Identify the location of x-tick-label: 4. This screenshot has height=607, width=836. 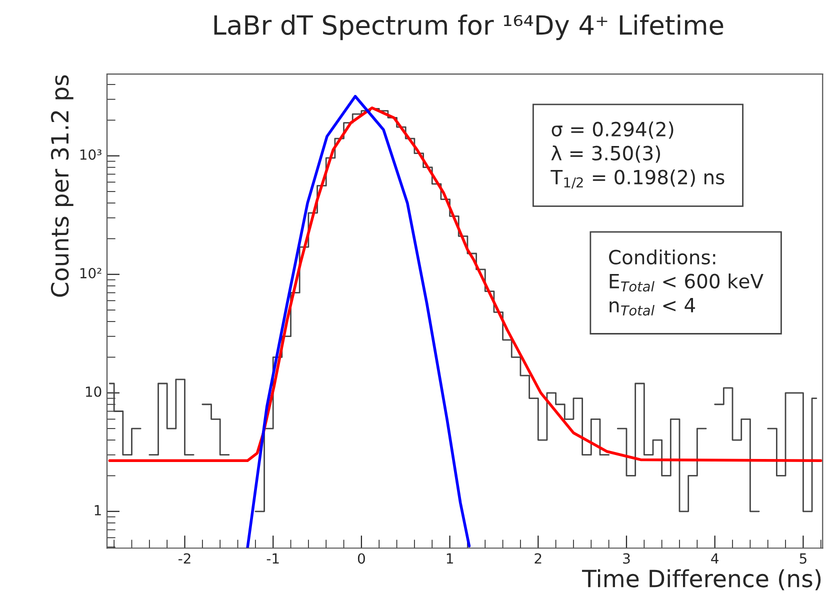
(714, 558).